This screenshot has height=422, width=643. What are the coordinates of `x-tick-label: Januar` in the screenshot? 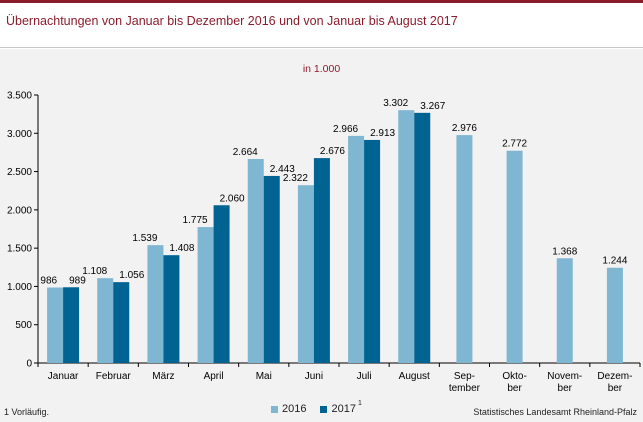 It's located at (63, 376).